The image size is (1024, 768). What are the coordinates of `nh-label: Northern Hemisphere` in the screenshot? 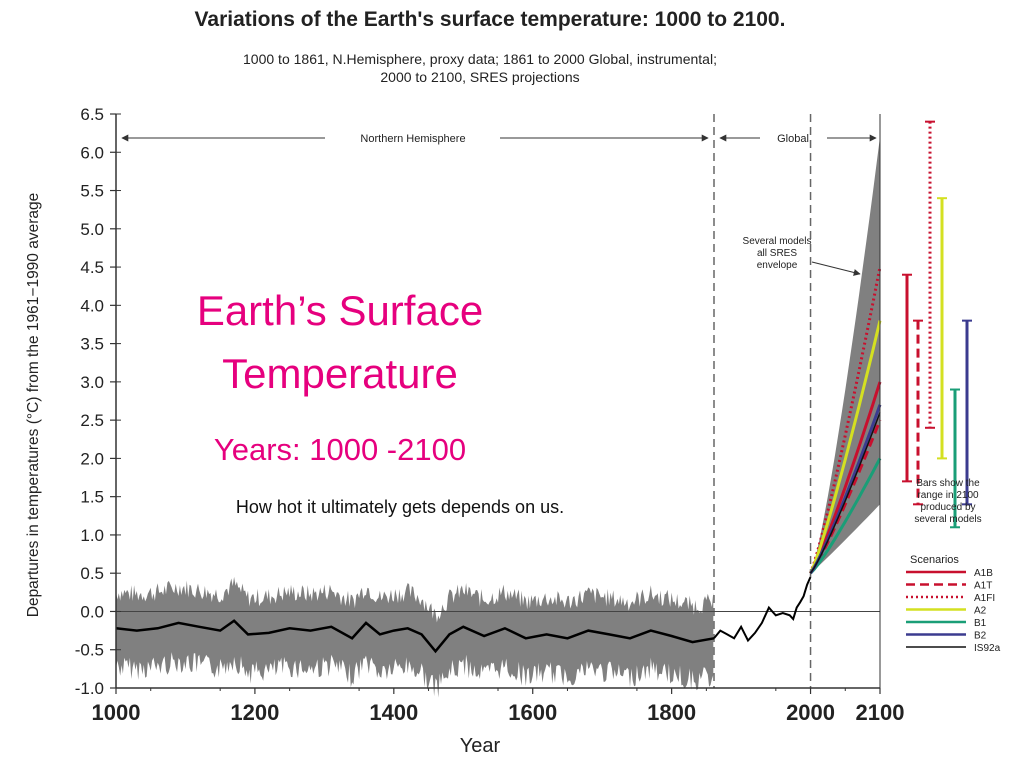 It's located at (412, 139).